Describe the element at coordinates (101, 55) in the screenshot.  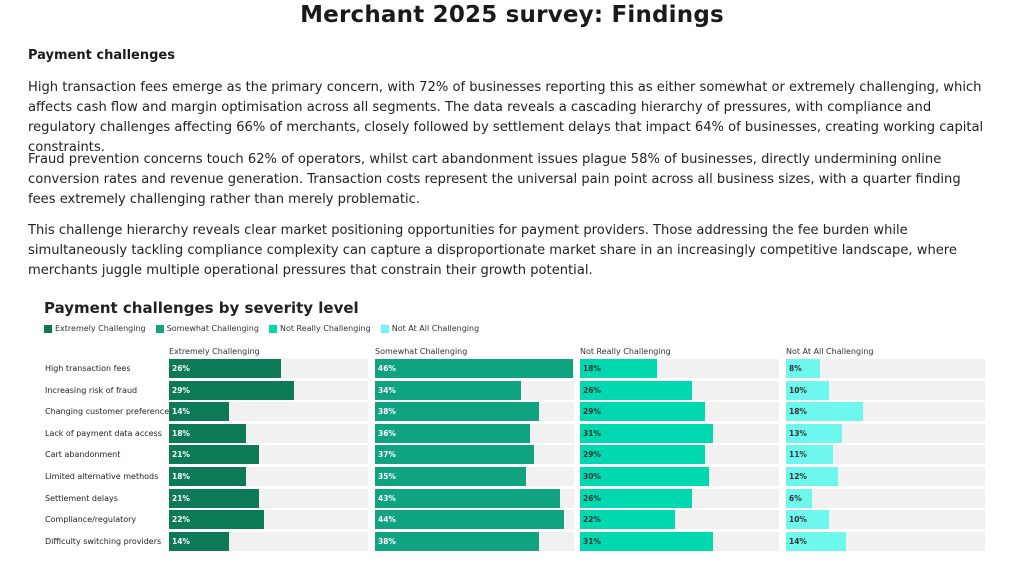
I see `section-heading: Payment challenges` at that location.